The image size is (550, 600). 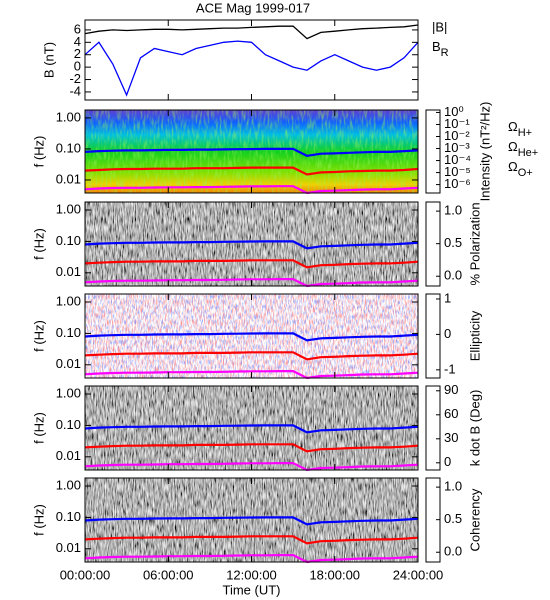 I want to click on x-tick-label: 18:00:00, so click(x=334, y=574).